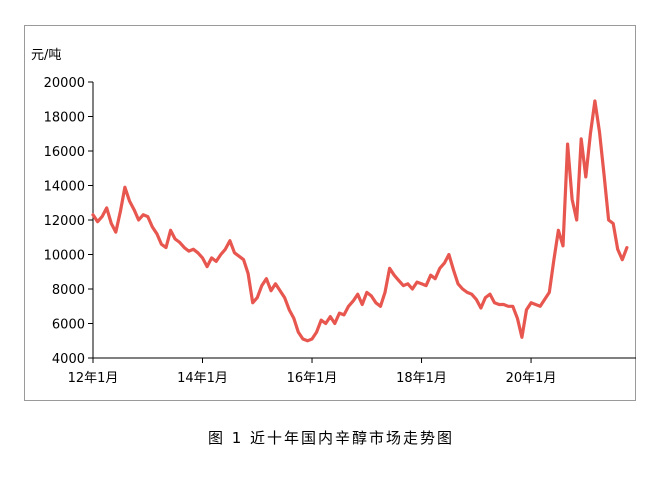  What do you see at coordinates (331, 438) in the screenshot?
I see `figure-caption: 图 1 近十年国内辛醇市场走势图` at bounding box center [331, 438].